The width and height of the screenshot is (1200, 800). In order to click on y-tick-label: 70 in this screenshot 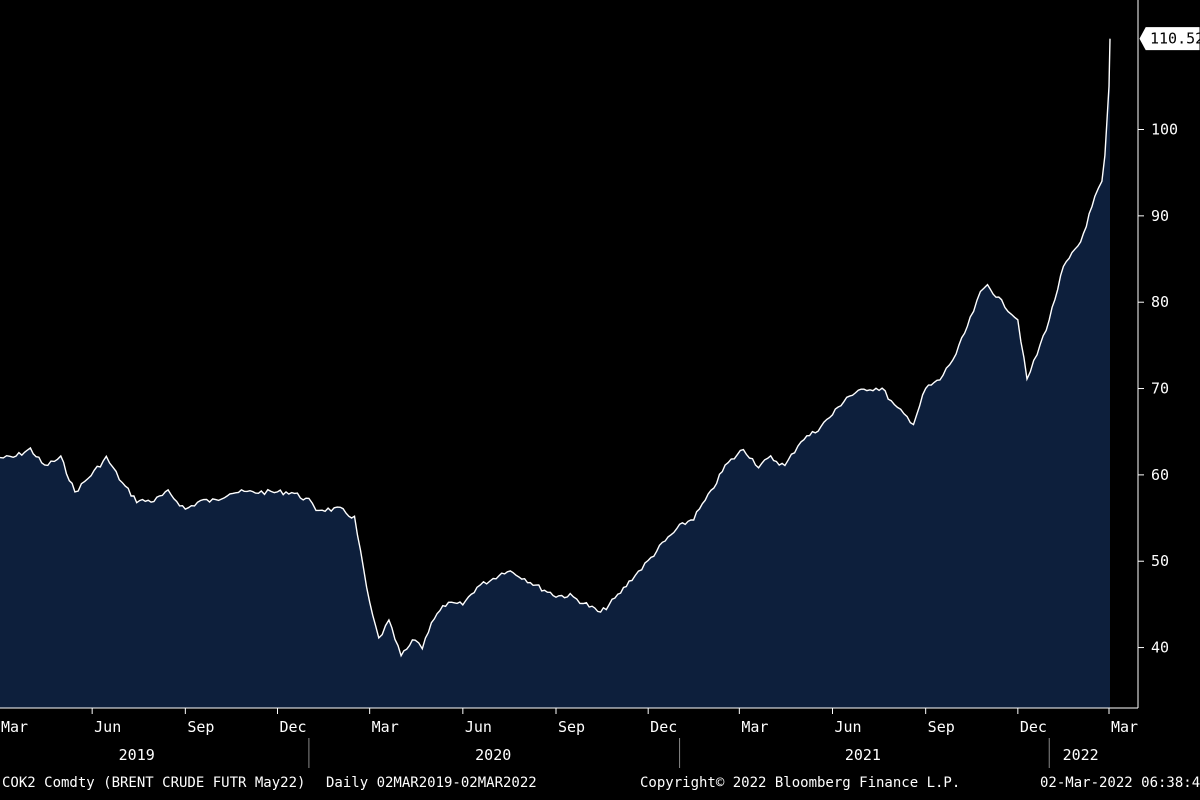, I will do `click(1160, 389)`.